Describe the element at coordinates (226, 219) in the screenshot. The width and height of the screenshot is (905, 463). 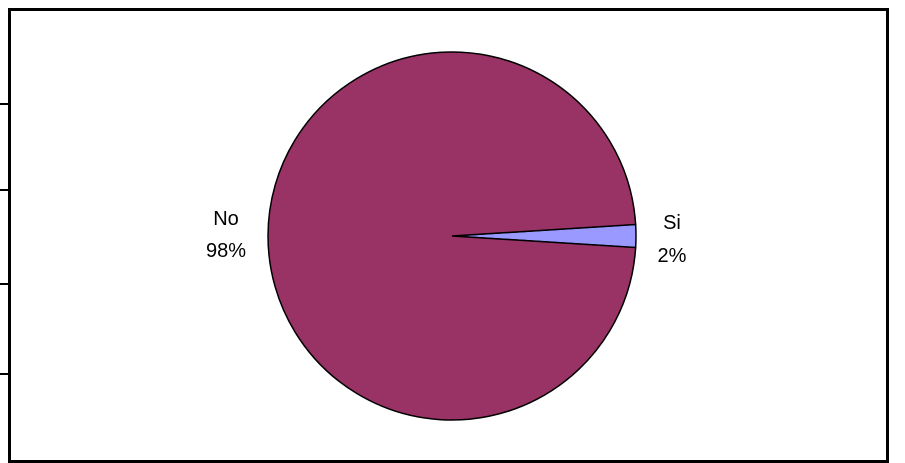
I see `slice-label-no-name: No` at that location.